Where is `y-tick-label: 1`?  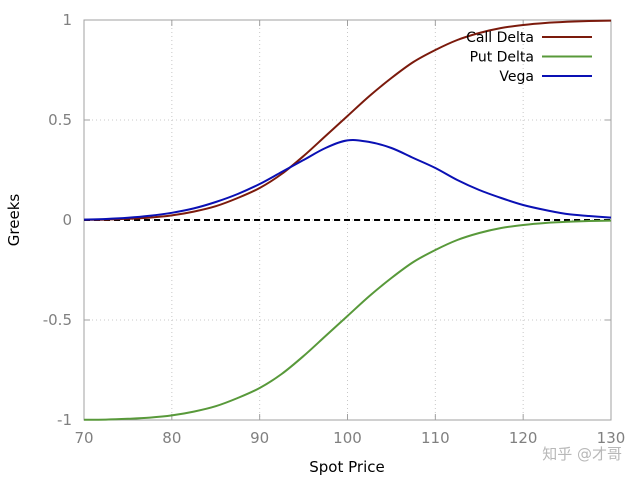
y-tick-label: 1 is located at coordinates (67, 20).